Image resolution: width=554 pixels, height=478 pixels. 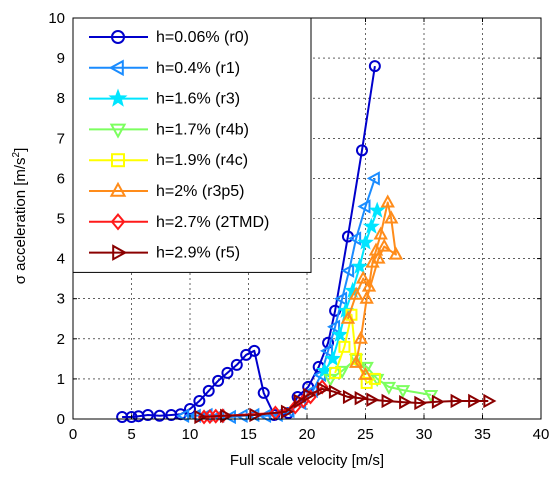 I want to click on legend-entry: h=1.7% (r4b), so click(x=169, y=130).